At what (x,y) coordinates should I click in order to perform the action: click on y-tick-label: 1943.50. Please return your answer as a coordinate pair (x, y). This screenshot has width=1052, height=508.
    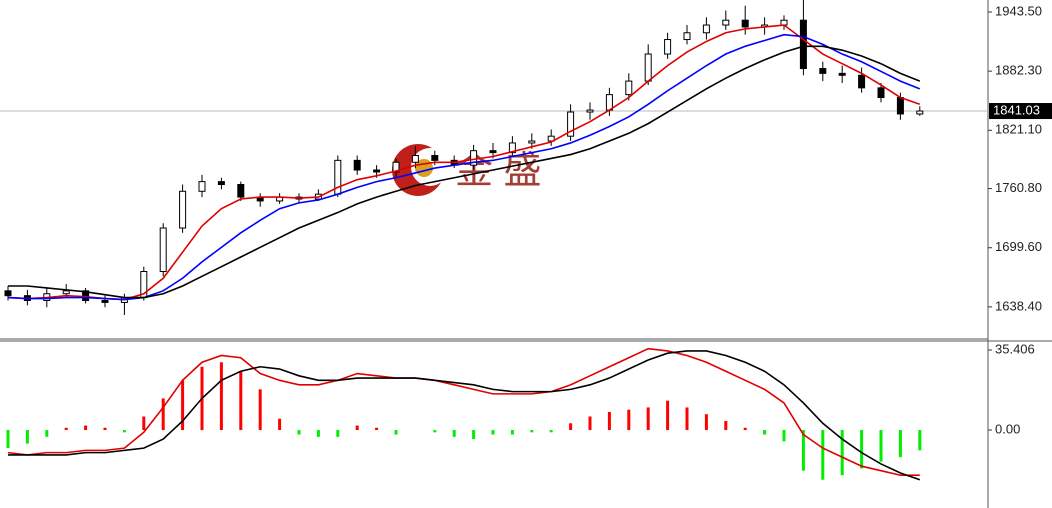
    Looking at the image, I should click on (1018, 10).